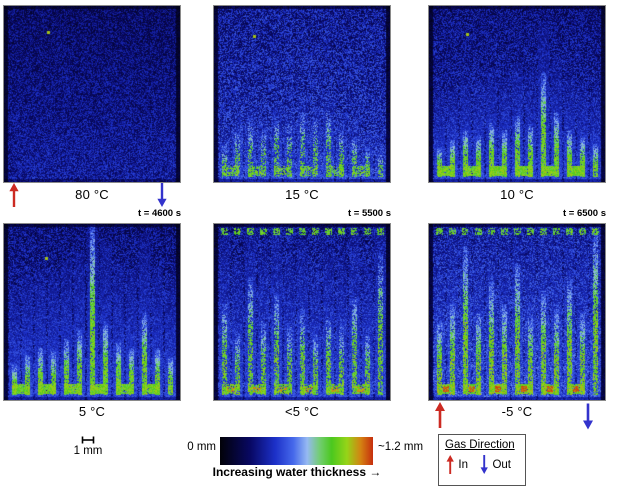  I want to click on radiograph-lt5c, so click(302, 312).